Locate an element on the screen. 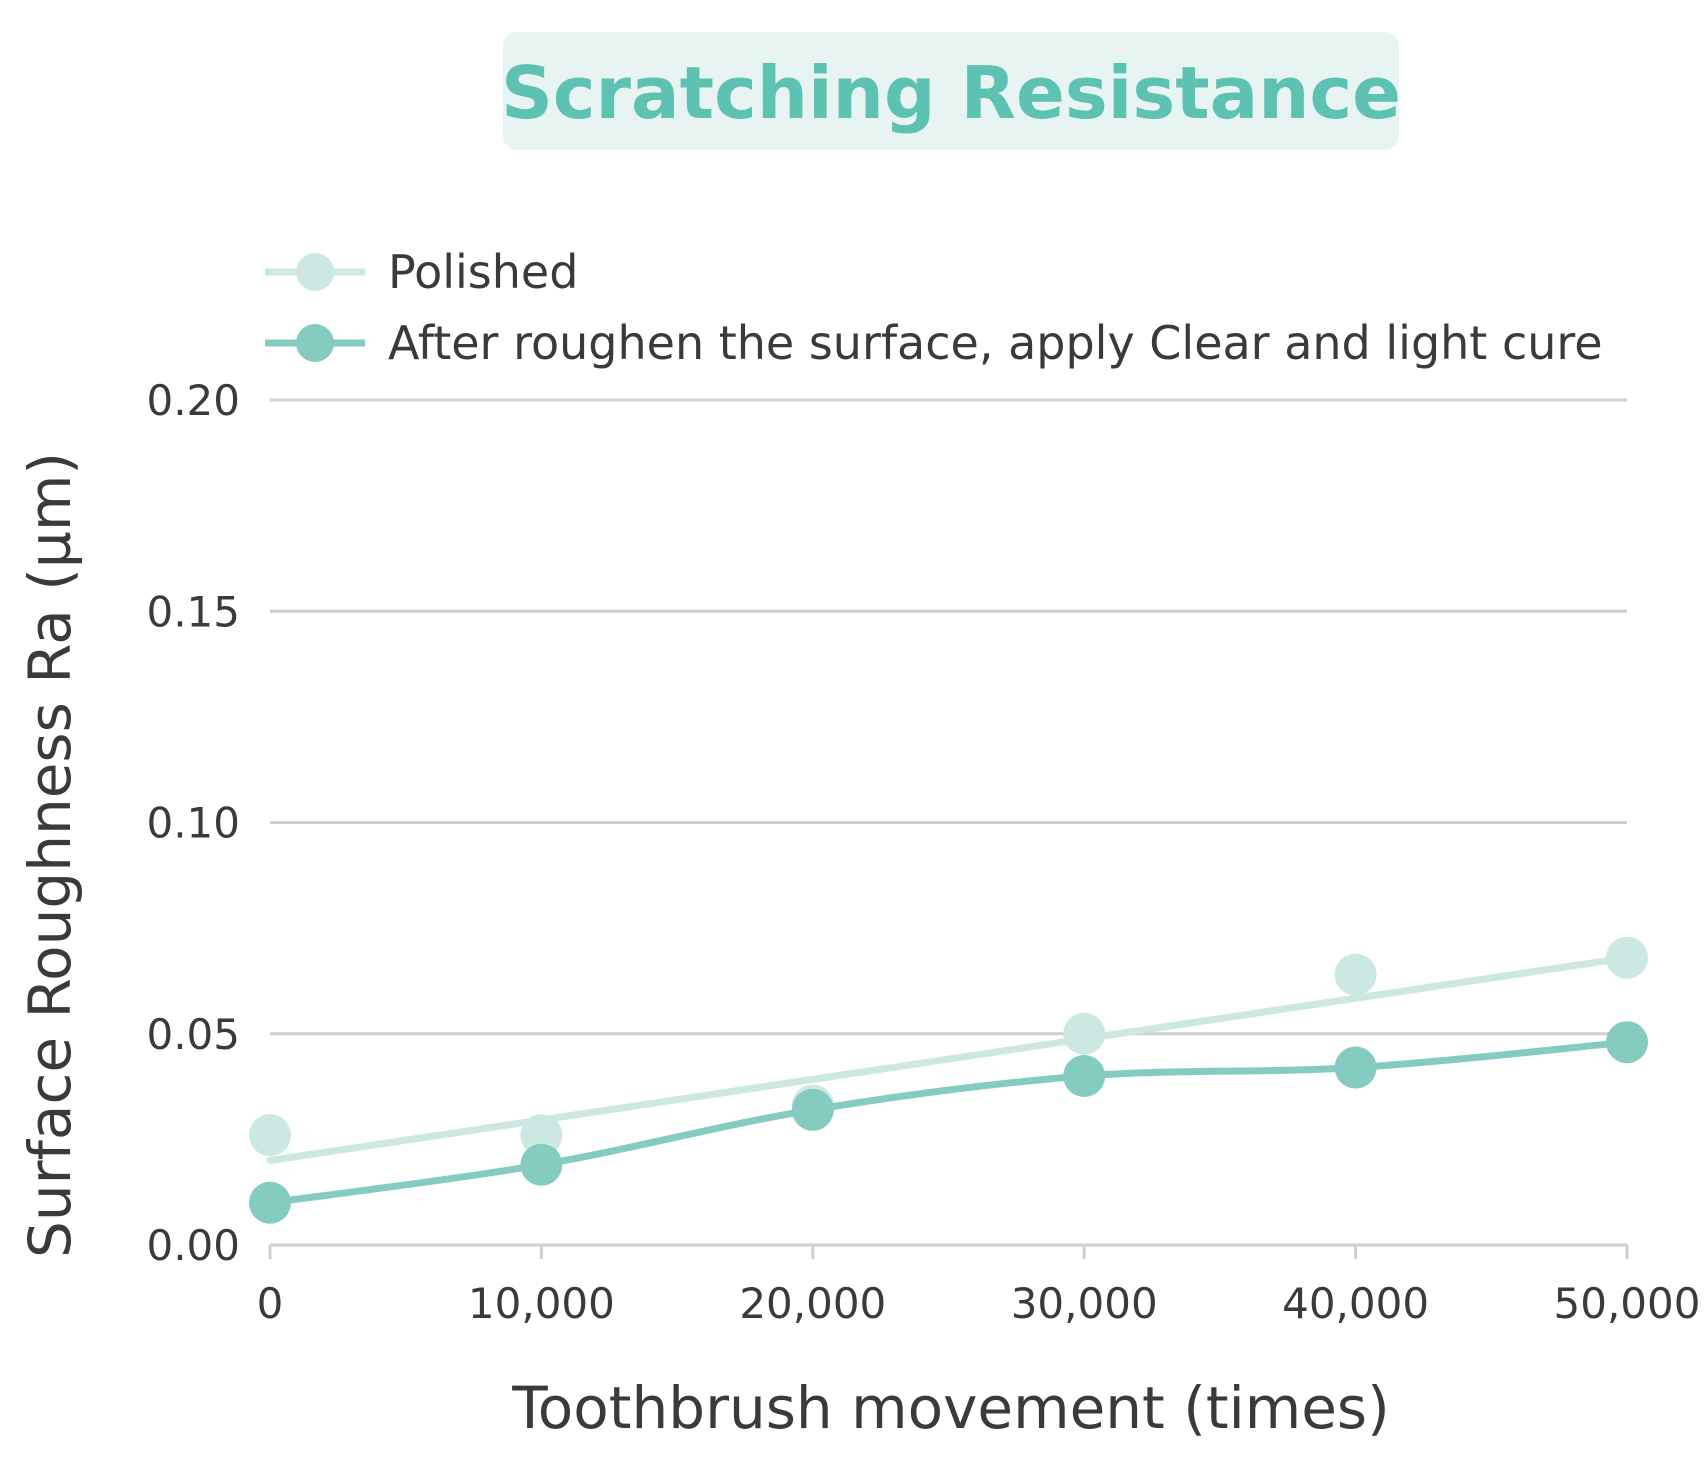 This screenshot has width=1706, height=1463. chart-title: Scratching Resistance is located at coordinates (951, 93).